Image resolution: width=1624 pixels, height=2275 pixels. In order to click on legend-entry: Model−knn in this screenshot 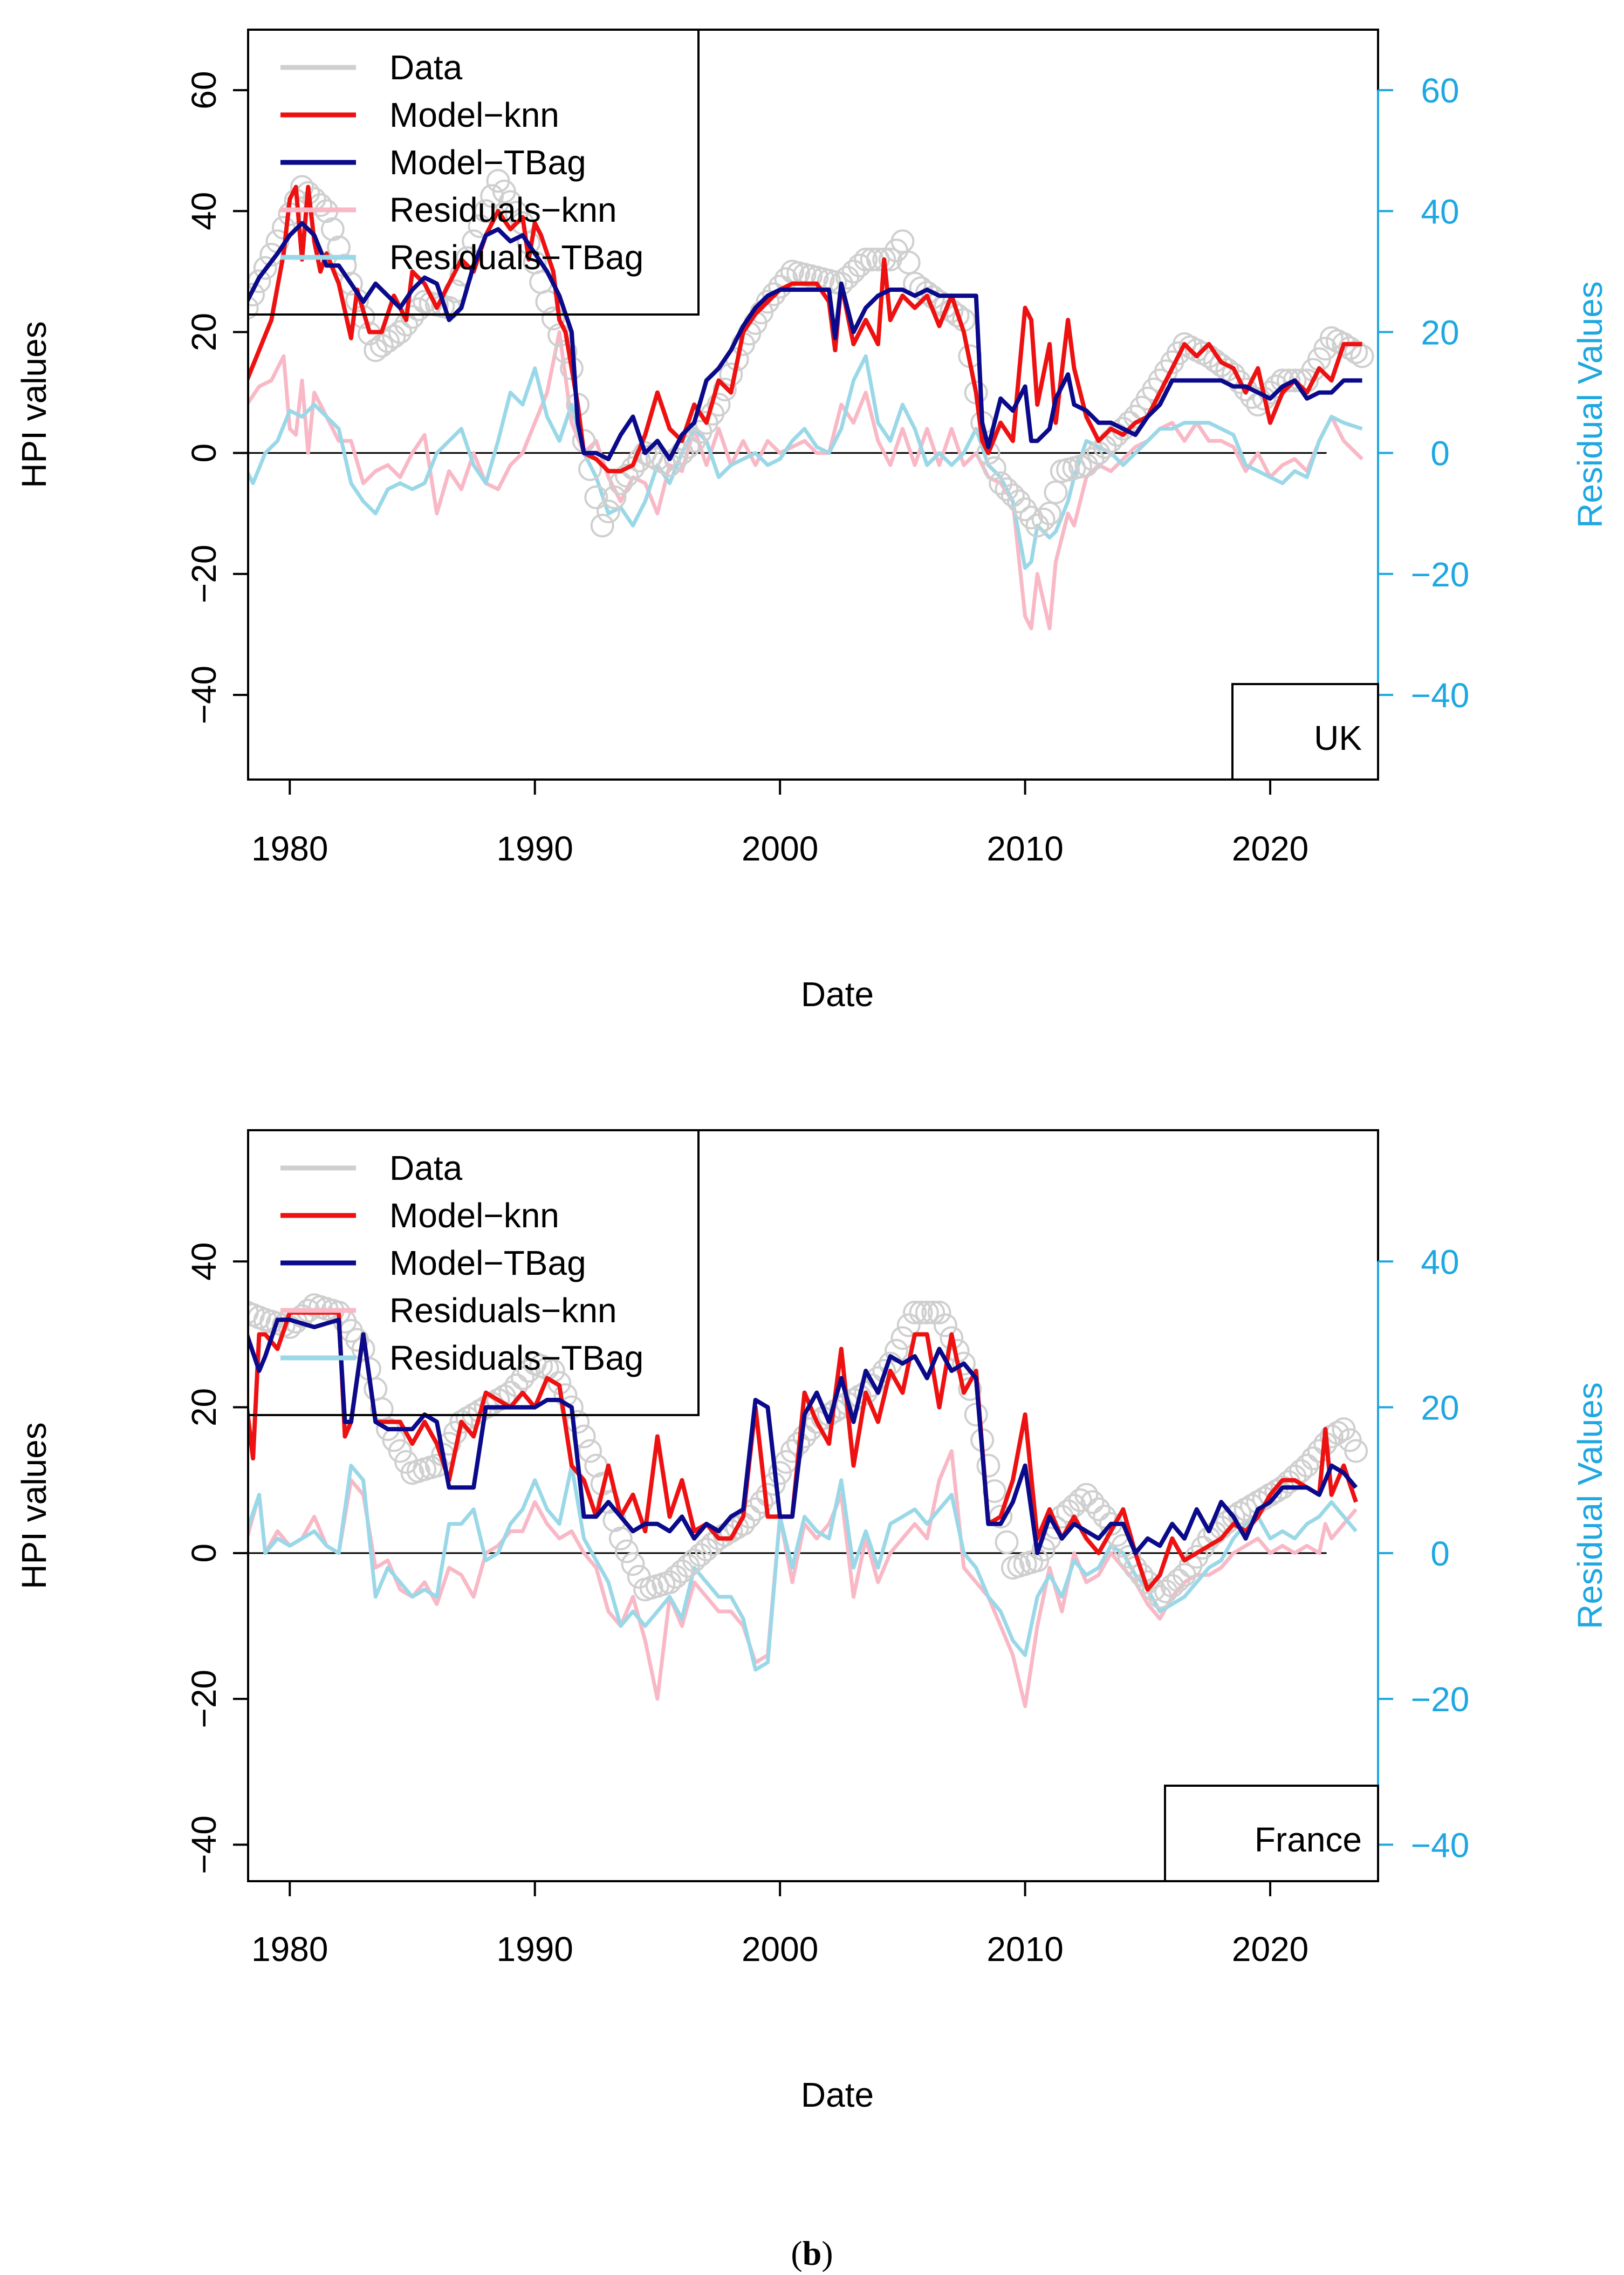, I will do `click(474, 114)`.